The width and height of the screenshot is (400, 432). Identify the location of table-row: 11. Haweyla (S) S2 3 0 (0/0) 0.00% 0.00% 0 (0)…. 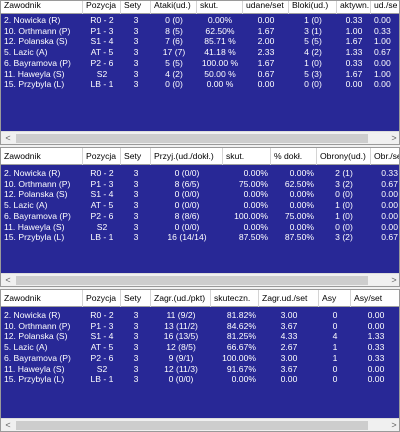
(200, 227).